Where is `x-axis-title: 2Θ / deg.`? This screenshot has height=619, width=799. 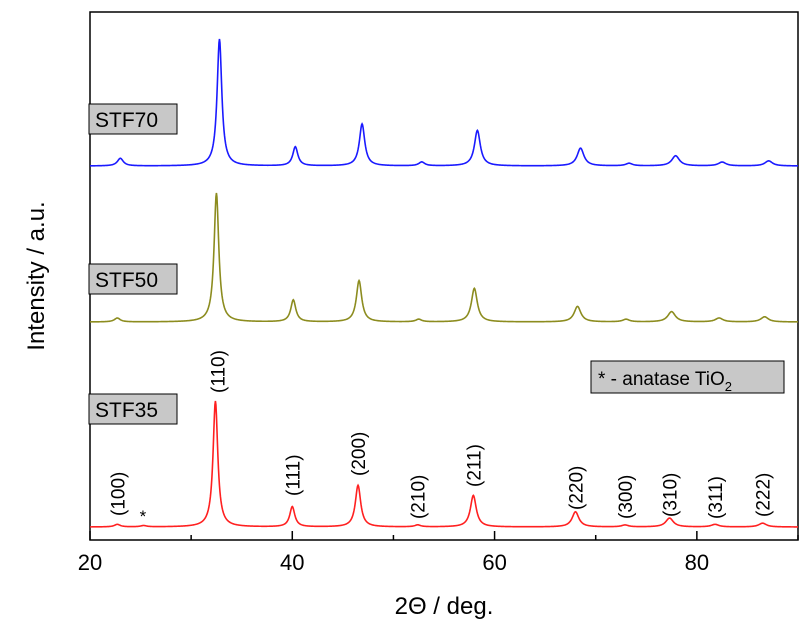 x-axis-title: 2Θ / deg. is located at coordinates (444, 606).